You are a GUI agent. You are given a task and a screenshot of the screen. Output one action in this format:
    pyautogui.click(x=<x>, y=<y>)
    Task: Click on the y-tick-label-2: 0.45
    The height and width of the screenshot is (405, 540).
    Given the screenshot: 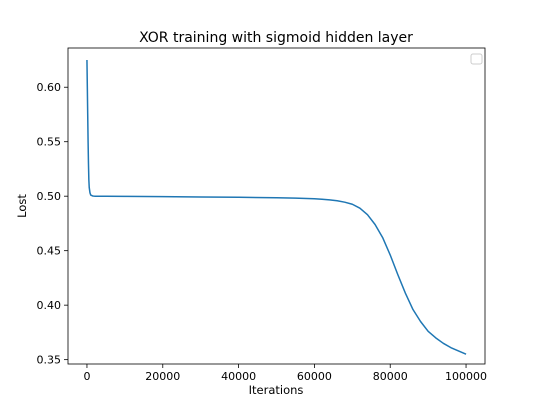 What is the action you would take?
    pyautogui.click(x=49, y=251)
    